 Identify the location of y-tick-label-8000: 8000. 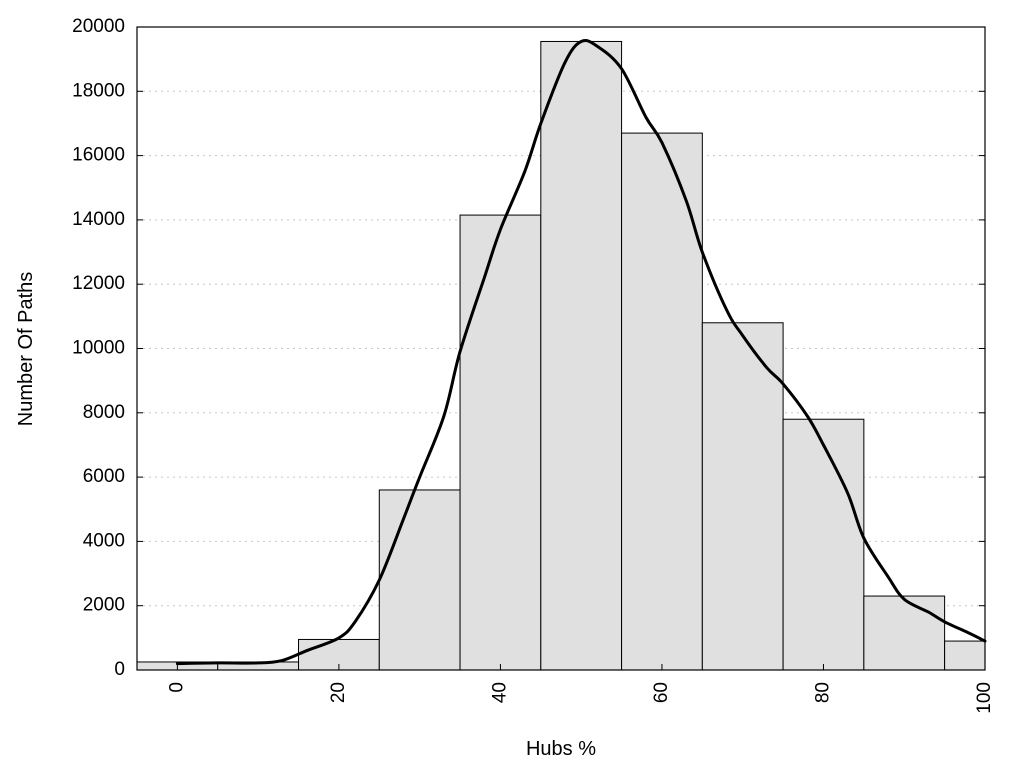
(104, 412).